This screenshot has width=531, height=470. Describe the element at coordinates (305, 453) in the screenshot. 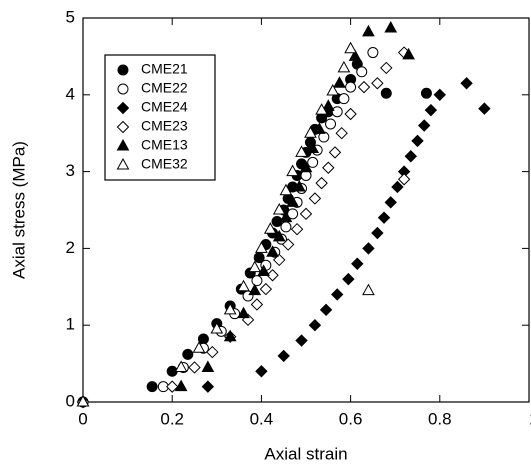

I see `x-axis-label: Axial strain` at that location.